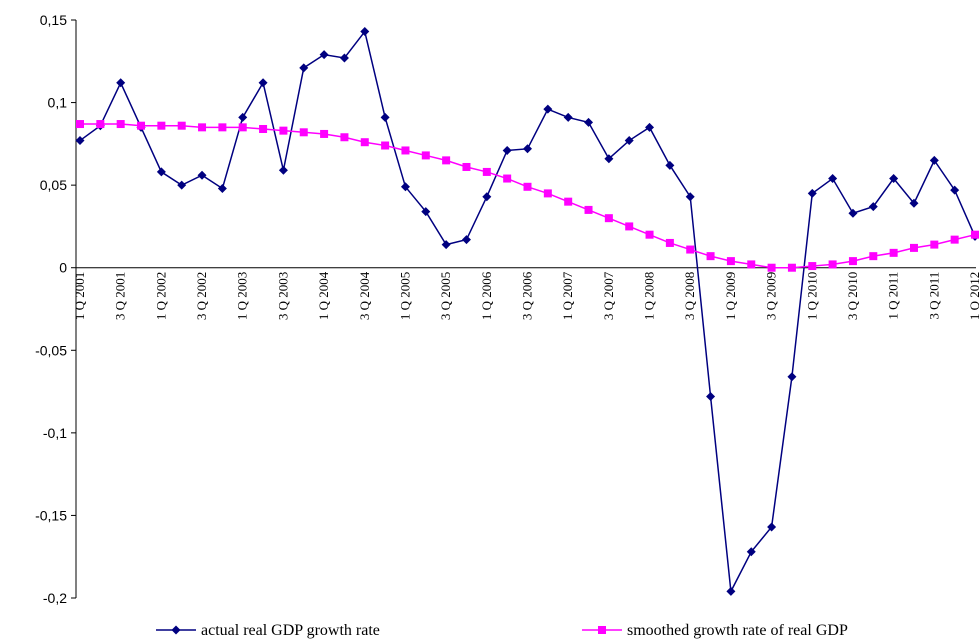 The height and width of the screenshot is (641, 979). I want to click on x-tick-label: 3 Q 2008, so click(689, 296).